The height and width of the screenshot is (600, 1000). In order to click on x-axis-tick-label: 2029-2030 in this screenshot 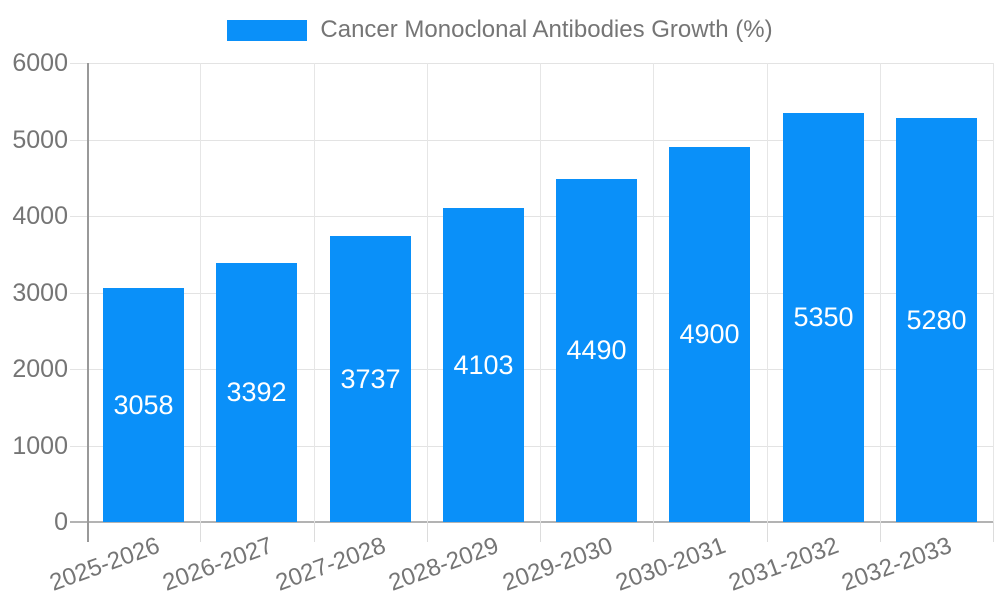, I will do `click(558, 564)`.